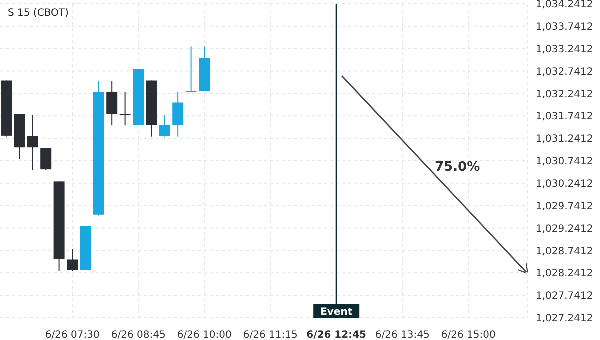 Image resolution: width=600 pixels, height=340 pixels. I want to click on x-tick-label: 6/26 10:00, so click(204, 335).